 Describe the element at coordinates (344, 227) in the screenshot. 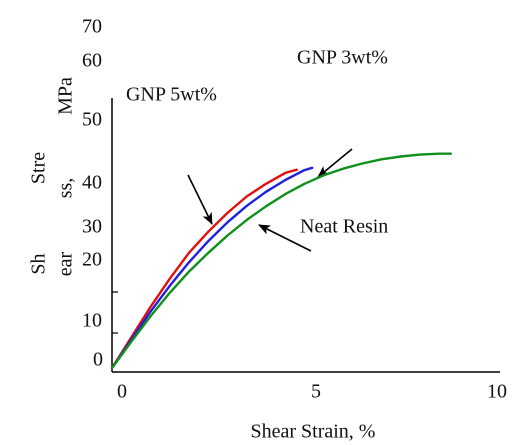

I see `annotation-neat-resin: Neat Resin` at that location.